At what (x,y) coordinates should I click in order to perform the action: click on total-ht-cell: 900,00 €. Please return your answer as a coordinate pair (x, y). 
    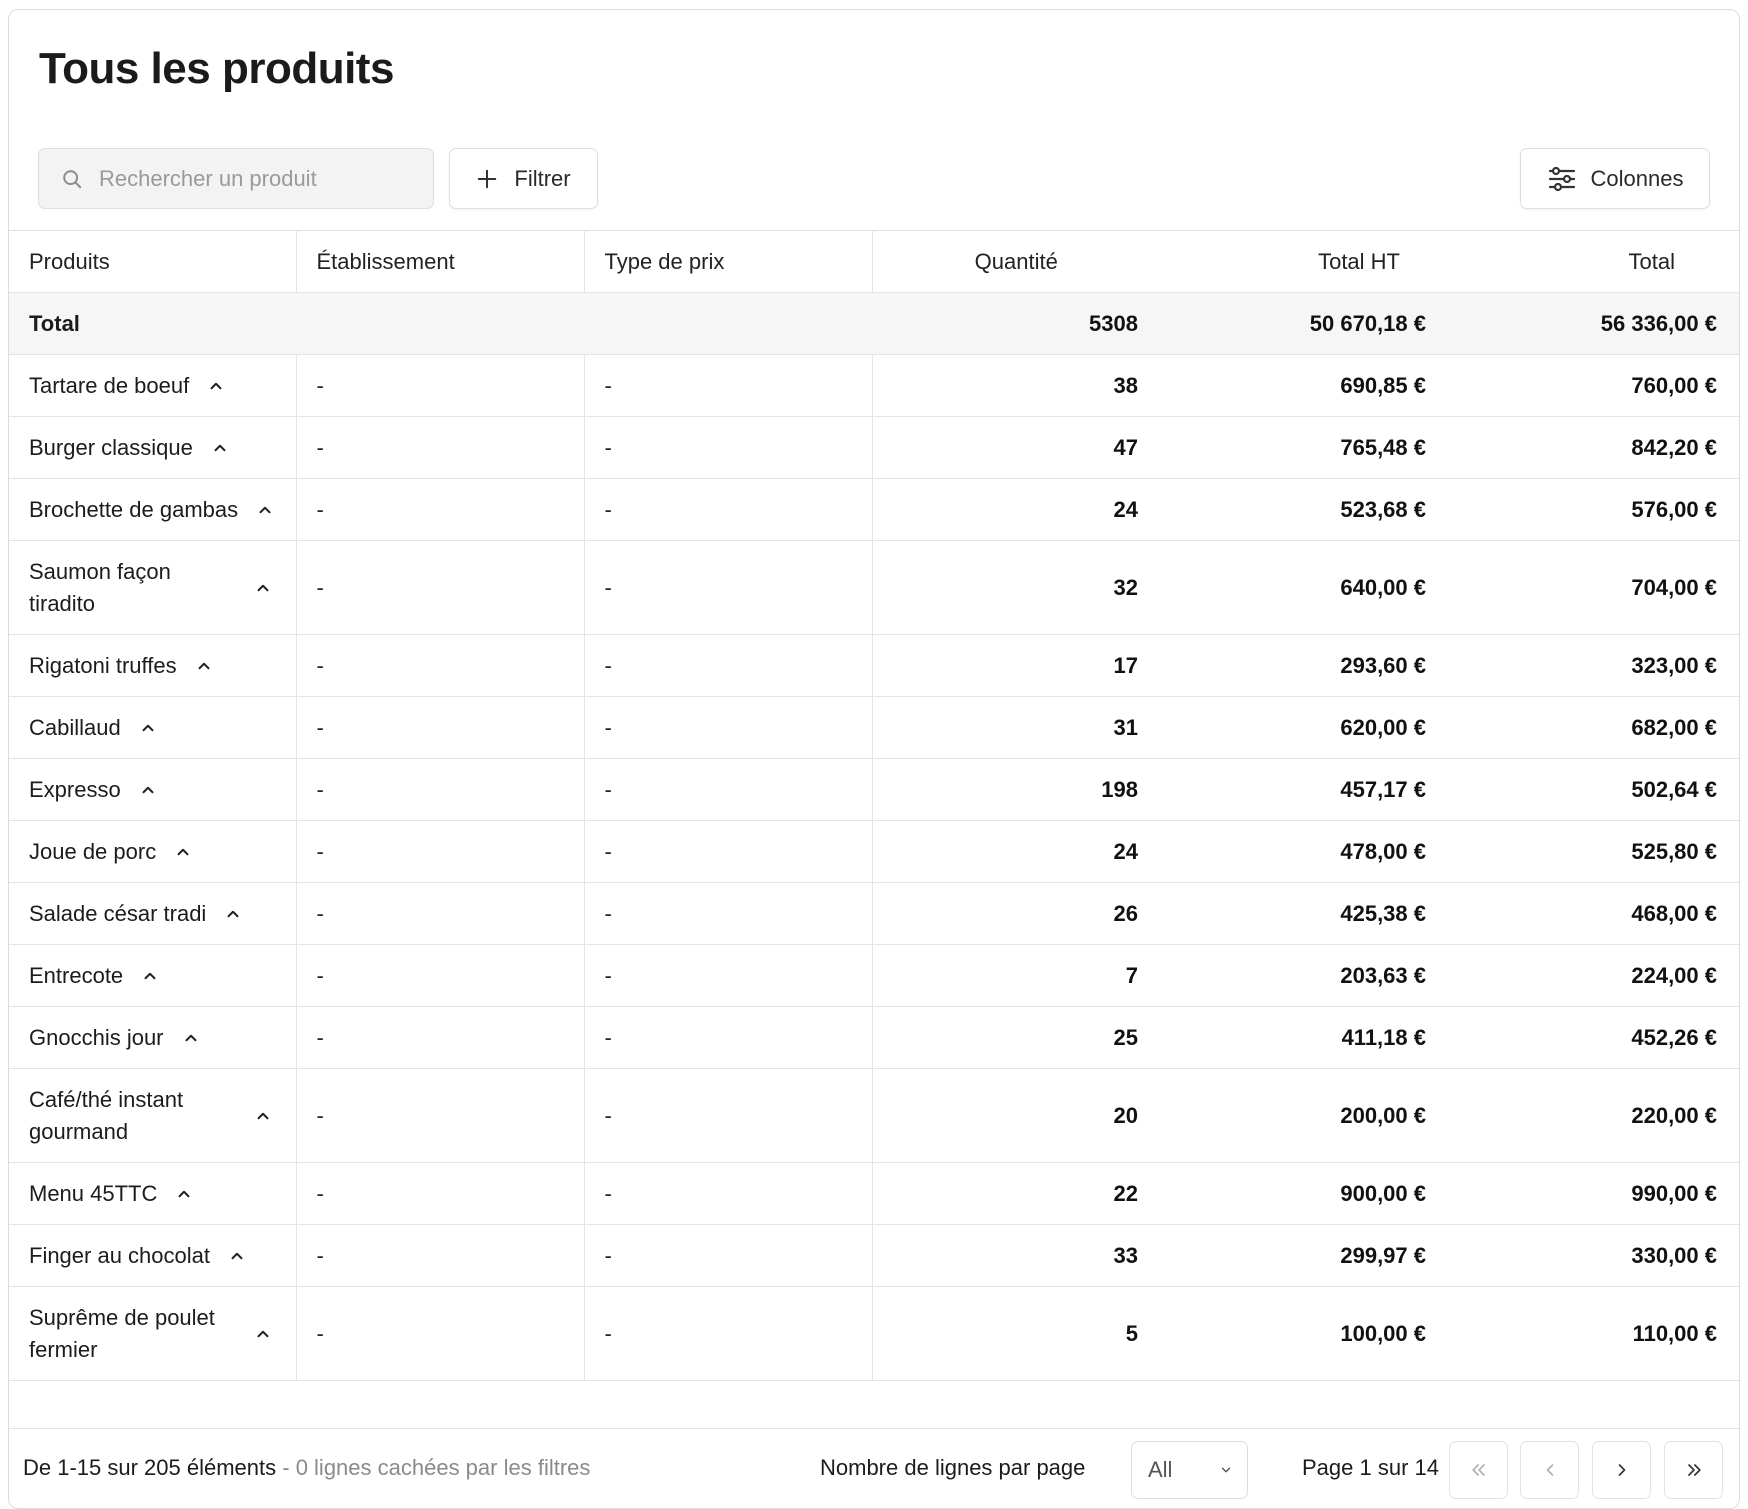
    Looking at the image, I should click on (1304, 1193).